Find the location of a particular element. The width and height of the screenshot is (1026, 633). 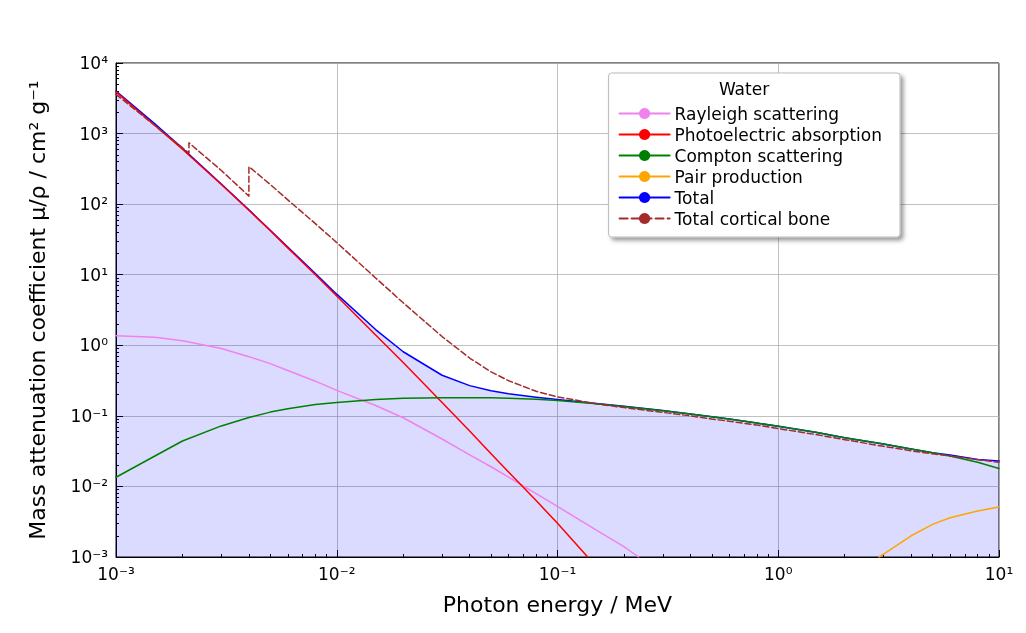

y-tick-label: 10³ is located at coordinates (93, 133).